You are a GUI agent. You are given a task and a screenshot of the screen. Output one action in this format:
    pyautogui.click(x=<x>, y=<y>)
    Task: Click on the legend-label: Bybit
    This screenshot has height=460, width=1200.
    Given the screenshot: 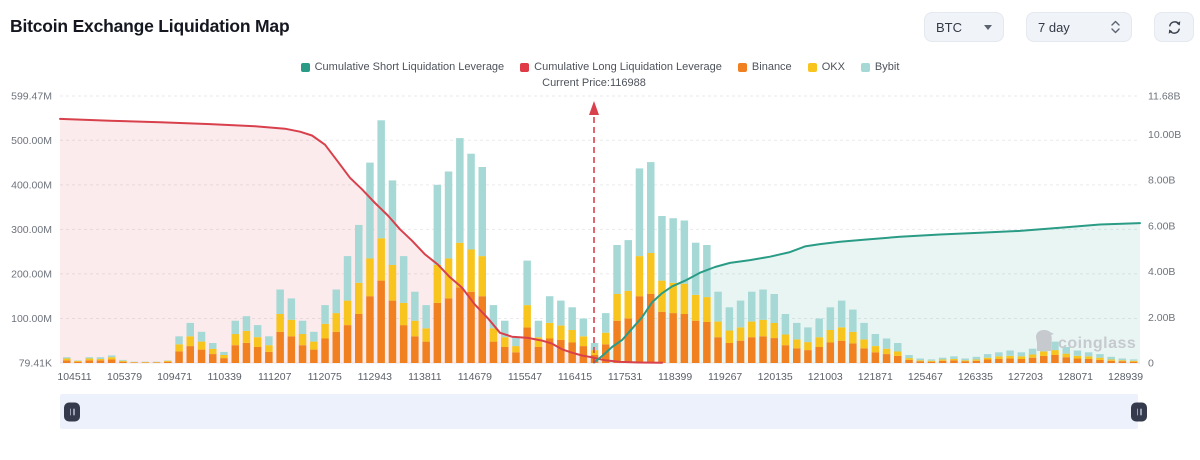 What is the action you would take?
    pyautogui.click(x=887, y=67)
    